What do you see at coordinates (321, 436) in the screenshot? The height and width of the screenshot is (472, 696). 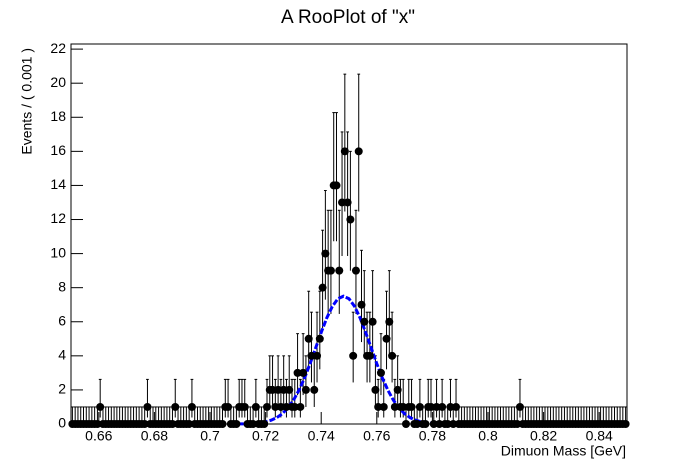 I see `x-tick-label: 0.74` at bounding box center [321, 436].